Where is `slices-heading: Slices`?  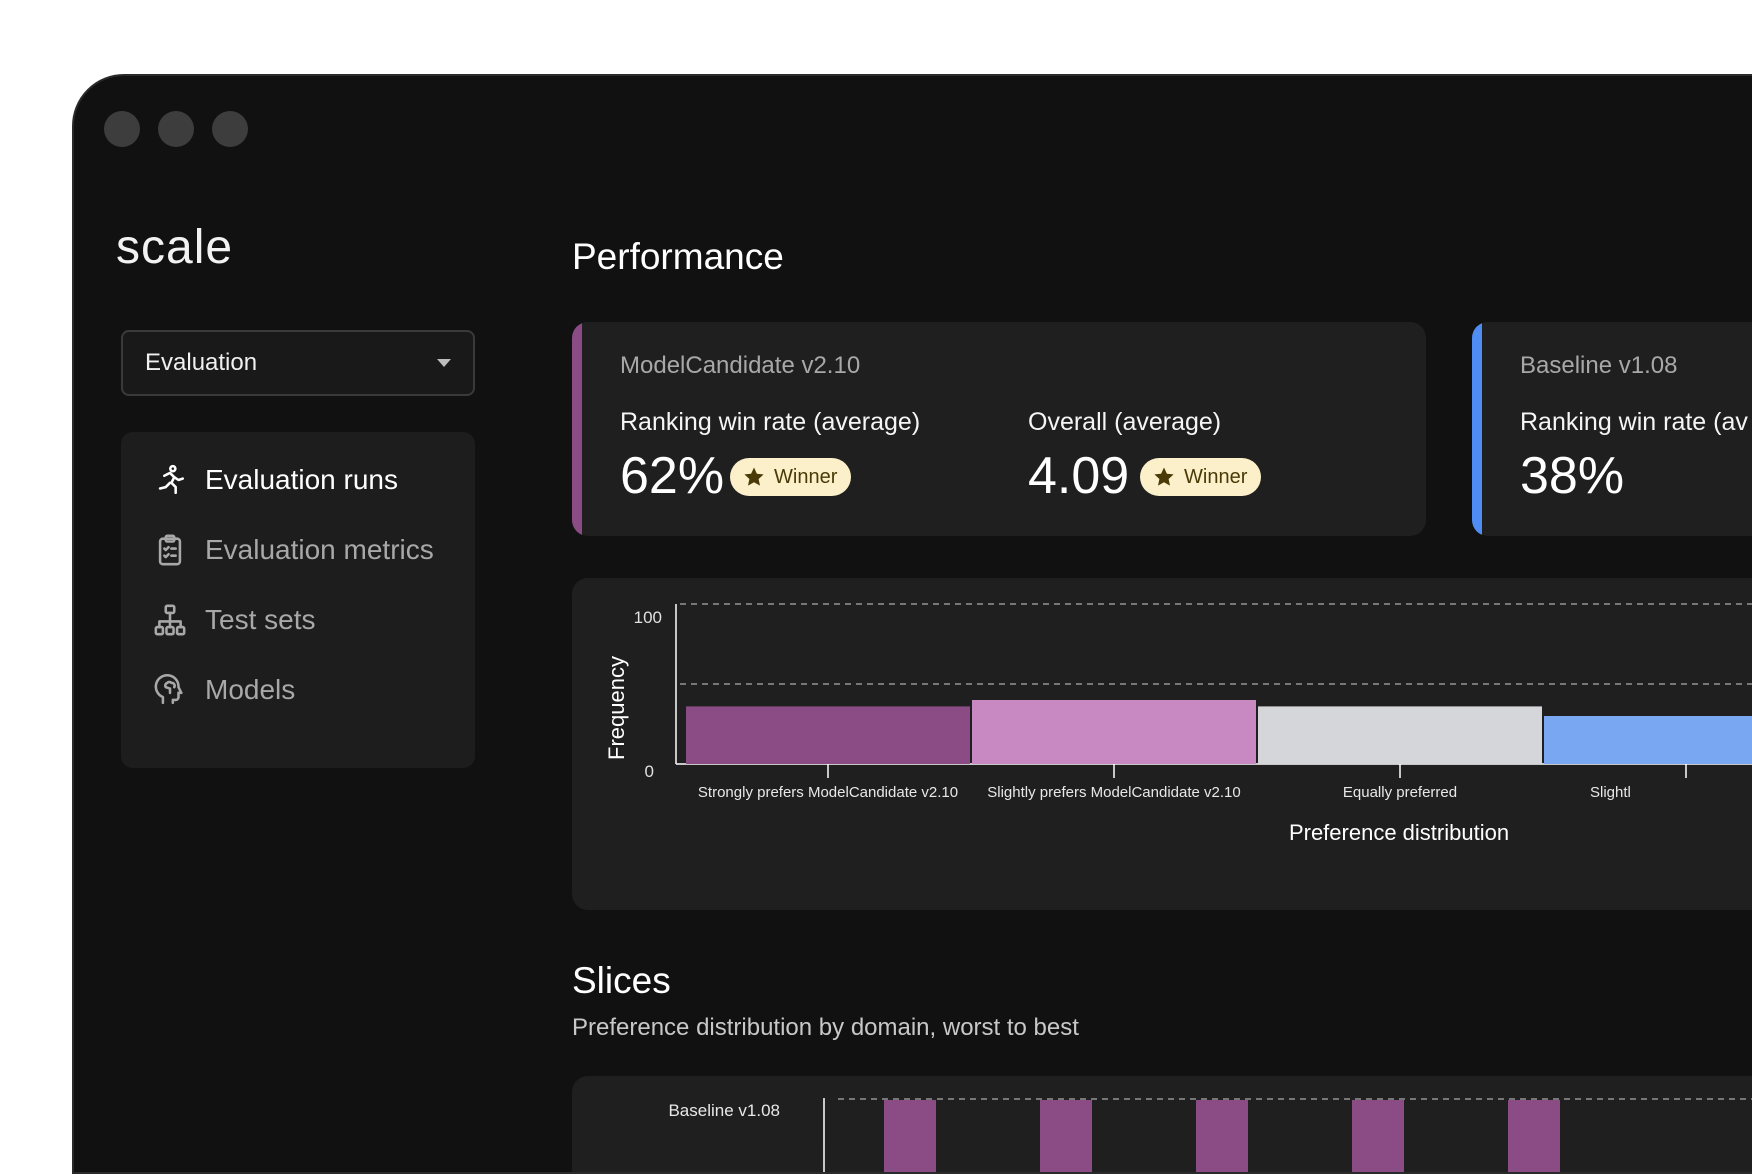 slices-heading: Slices is located at coordinates (621, 980).